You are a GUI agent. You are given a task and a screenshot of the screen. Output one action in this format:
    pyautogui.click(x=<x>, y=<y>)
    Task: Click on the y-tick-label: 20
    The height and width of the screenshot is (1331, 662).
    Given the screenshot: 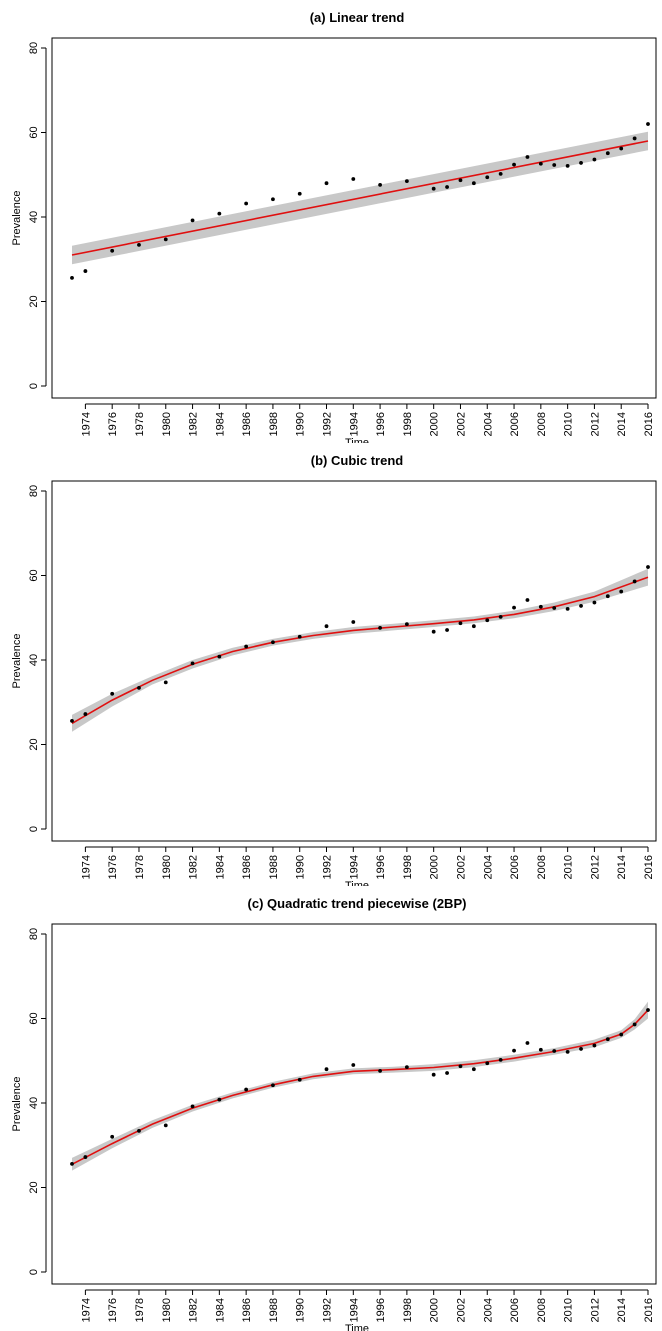 What is the action you would take?
    pyautogui.click(x=34, y=301)
    